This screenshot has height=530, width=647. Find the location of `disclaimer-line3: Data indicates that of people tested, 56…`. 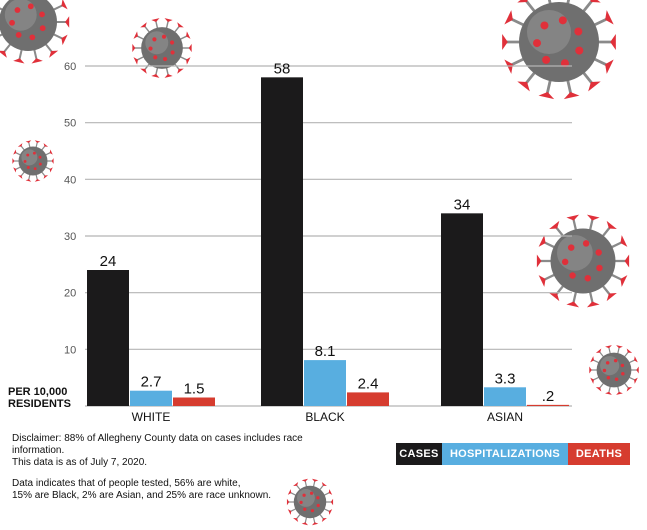

disclaimer-line3: Data indicates that of people tested, 56… is located at coordinates (126, 483).